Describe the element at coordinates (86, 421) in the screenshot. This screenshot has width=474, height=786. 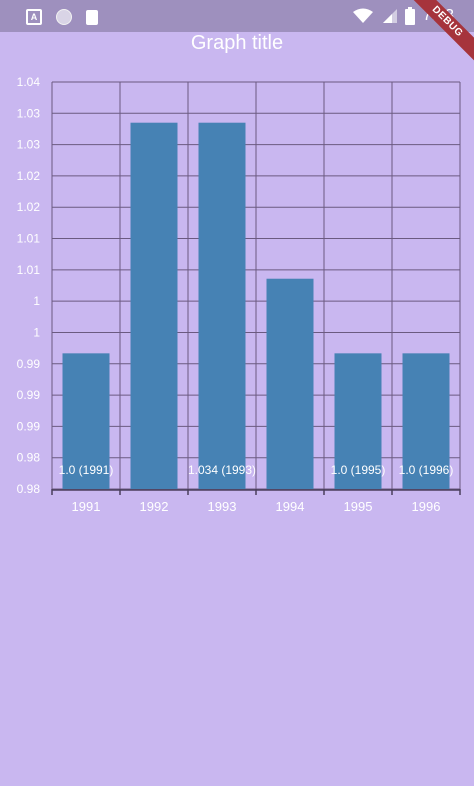
I see `bar-1991` at that location.